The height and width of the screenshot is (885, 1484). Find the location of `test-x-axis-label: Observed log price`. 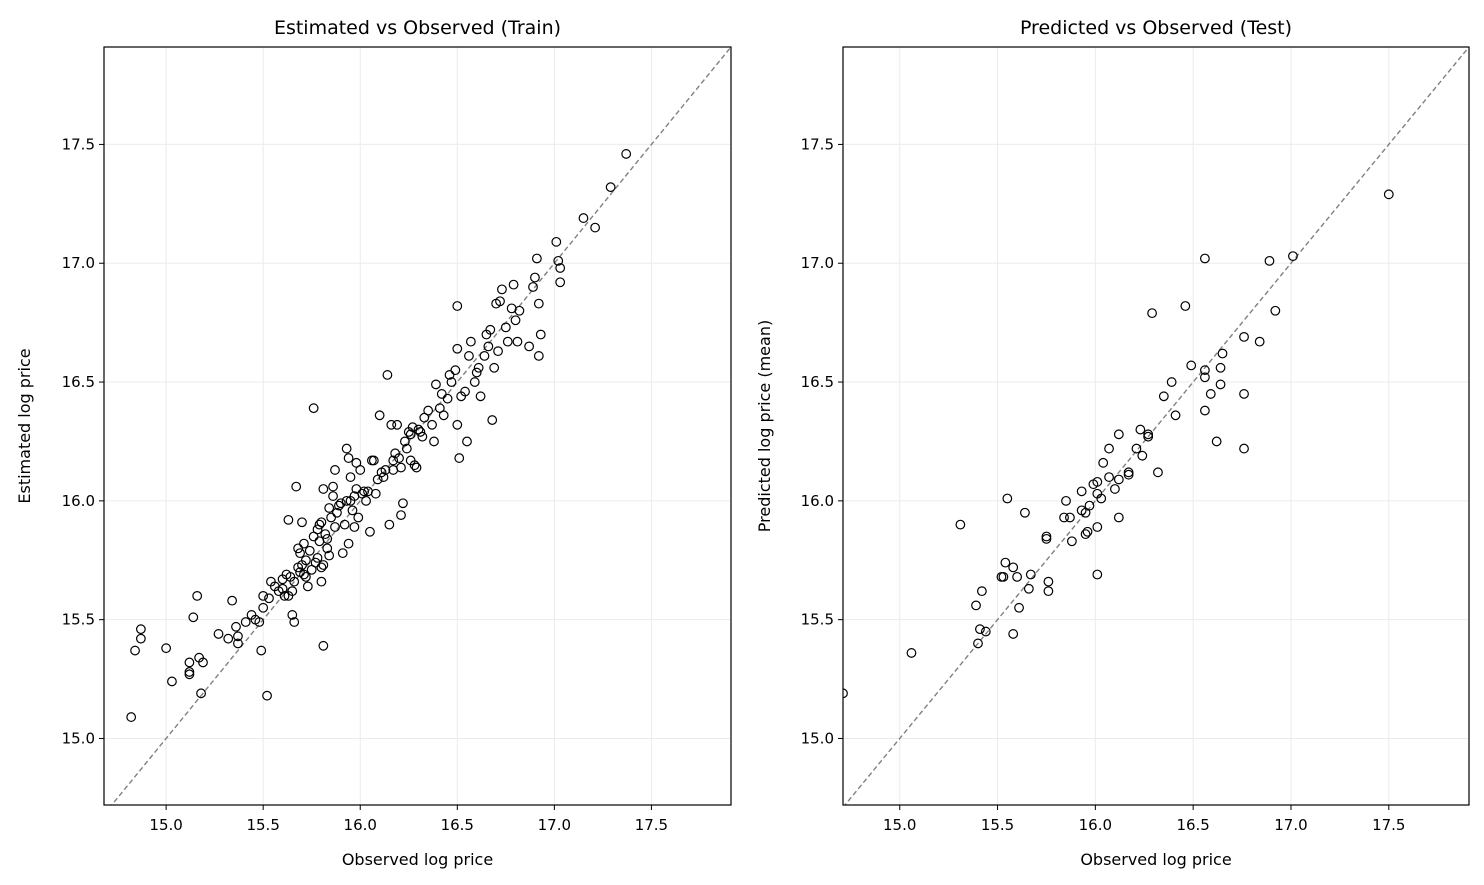

test-x-axis-label: Observed log price is located at coordinates (1155, 859).